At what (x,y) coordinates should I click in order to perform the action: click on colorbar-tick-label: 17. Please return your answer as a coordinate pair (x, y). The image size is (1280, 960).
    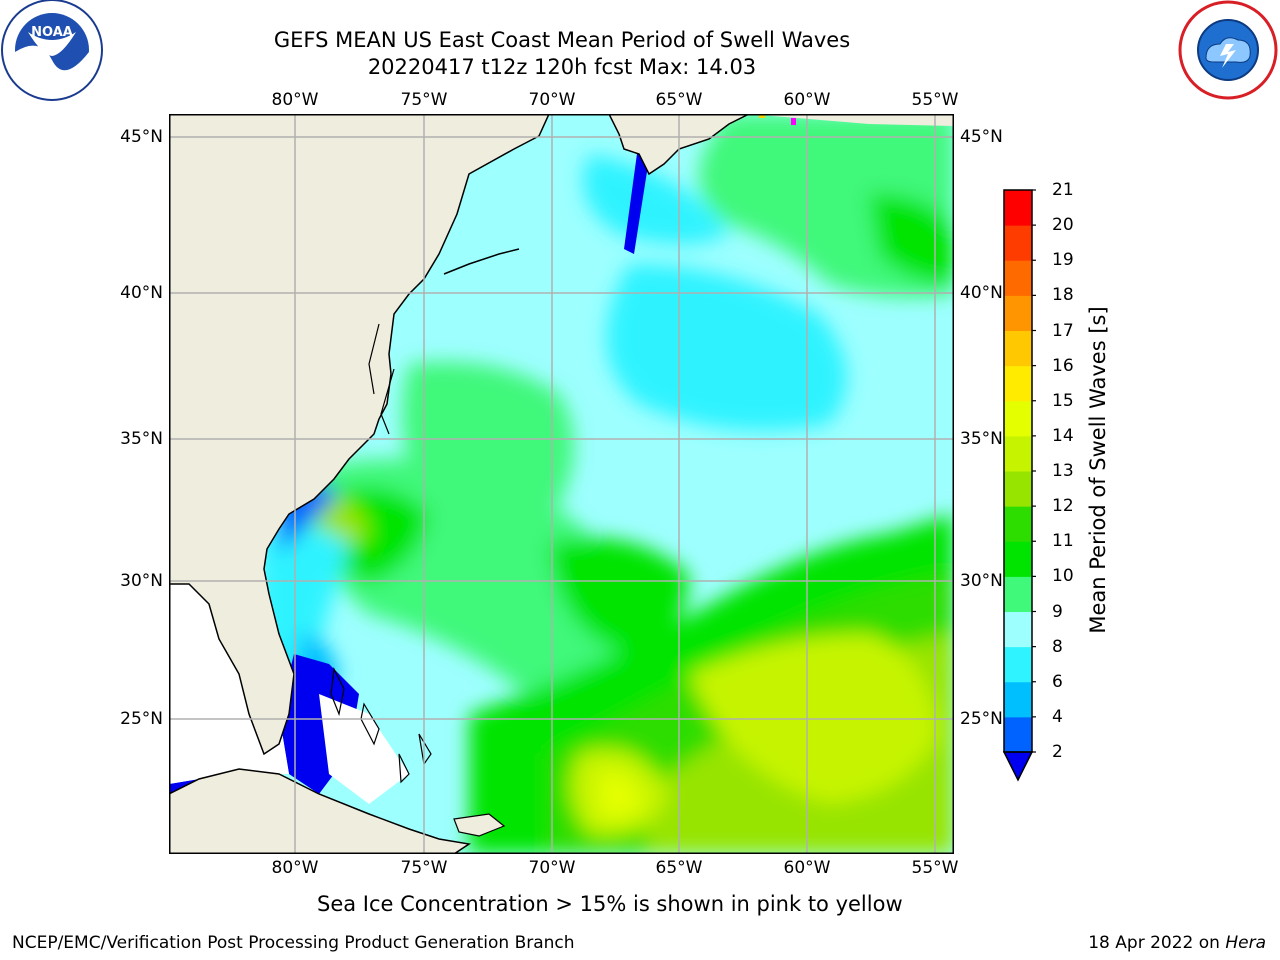
    Looking at the image, I should click on (1063, 330).